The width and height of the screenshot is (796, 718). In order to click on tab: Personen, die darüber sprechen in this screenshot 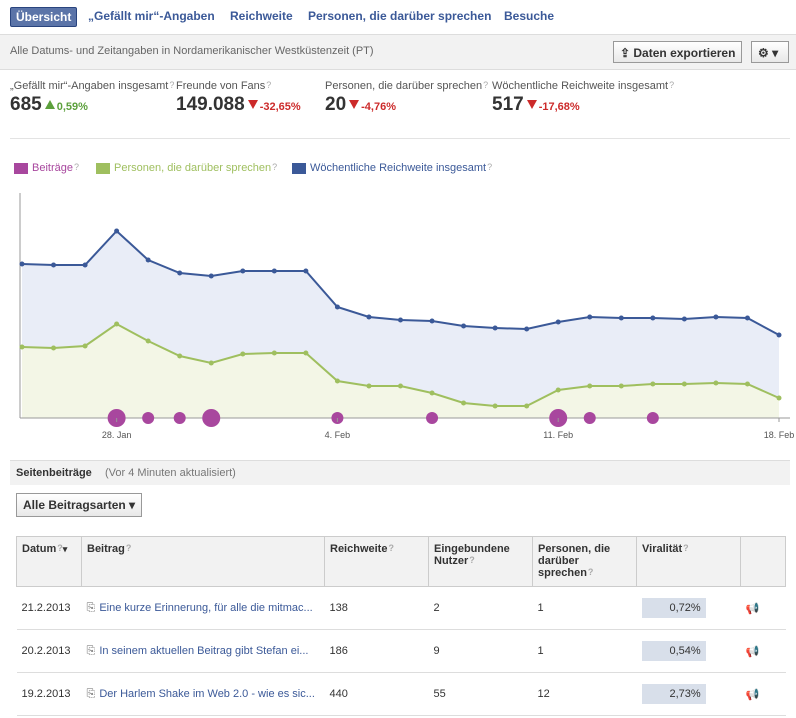, I will do `click(400, 16)`.